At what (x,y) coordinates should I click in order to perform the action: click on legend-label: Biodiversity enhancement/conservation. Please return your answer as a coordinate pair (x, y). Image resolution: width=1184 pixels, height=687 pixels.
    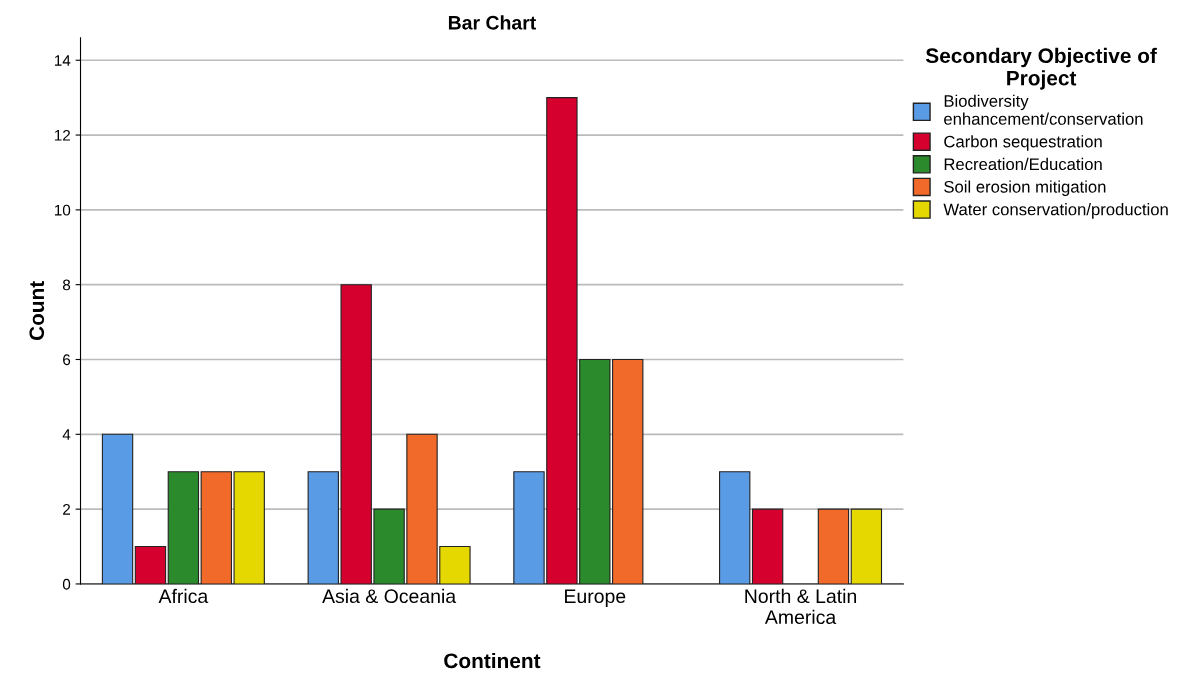
    Looking at the image, I should click on (1043, 109).